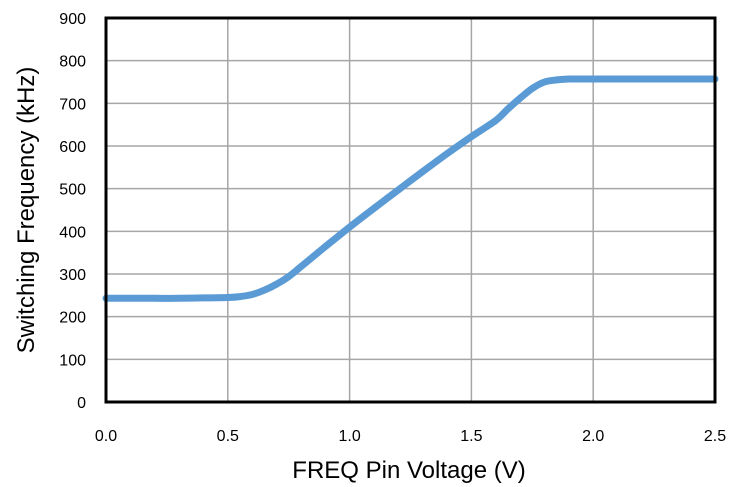  What do you see at coordinates (72, 19) in the screenshot?
I see `y-tick-label: 900` at bounding box center [72, 19].